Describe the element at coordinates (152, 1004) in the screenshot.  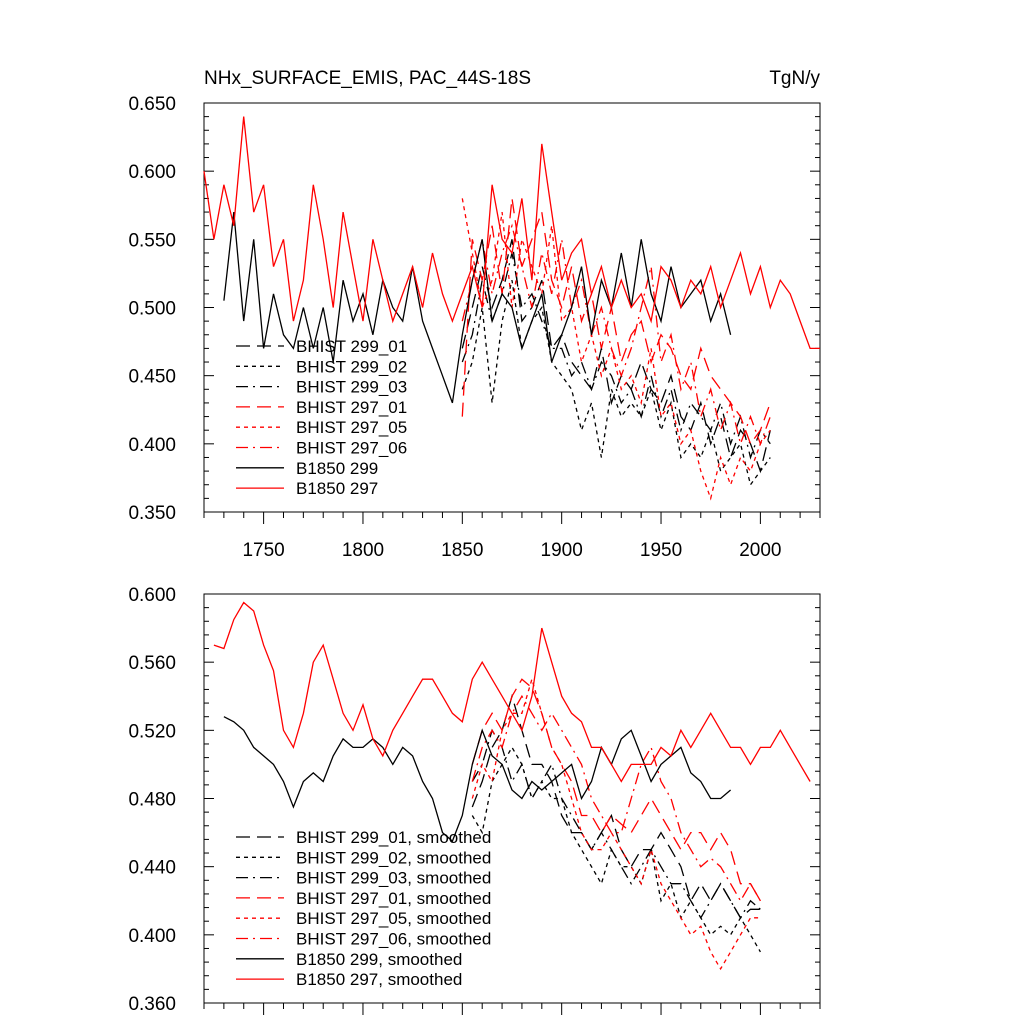
I see `y-tick-label: 0.360` at that location.